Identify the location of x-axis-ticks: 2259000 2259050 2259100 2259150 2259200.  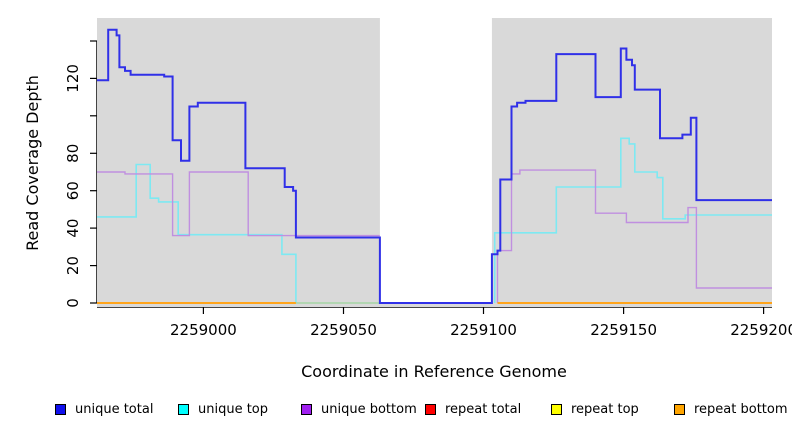
(481, 323).